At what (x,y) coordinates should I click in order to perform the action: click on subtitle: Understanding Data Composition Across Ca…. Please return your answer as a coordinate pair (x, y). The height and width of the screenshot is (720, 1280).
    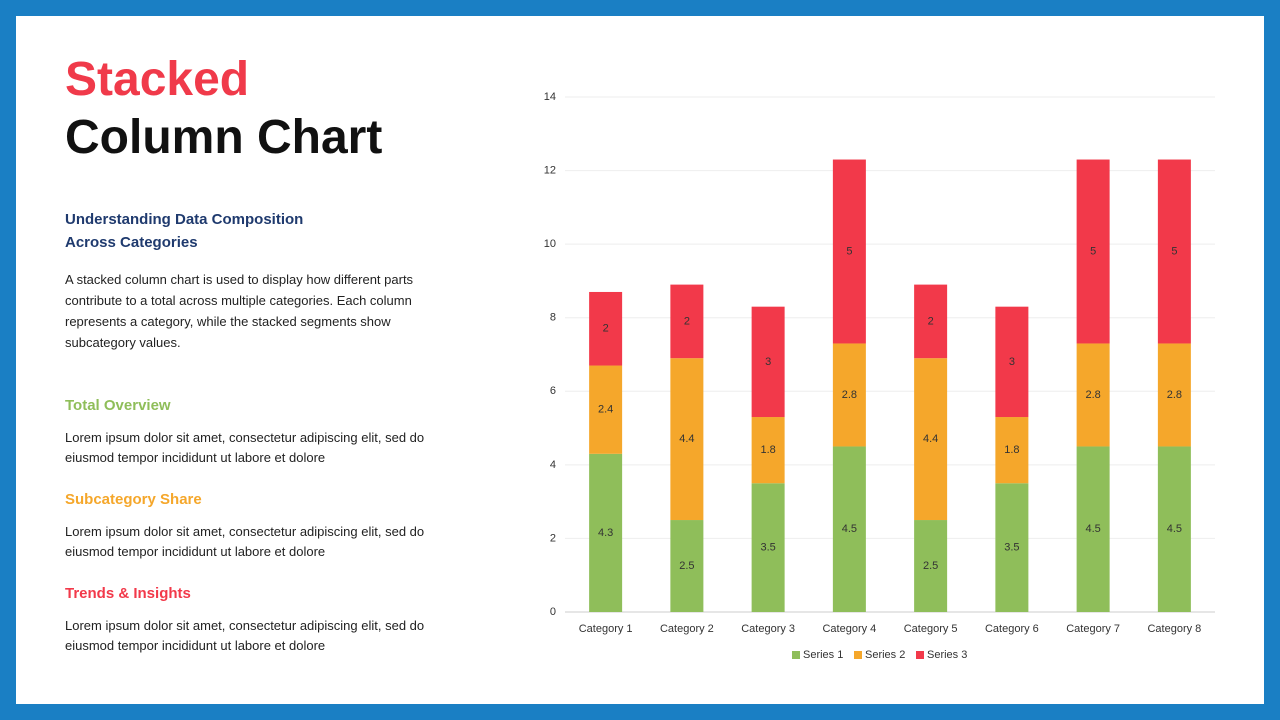
    Looking at the image, I should click on (184, 231).